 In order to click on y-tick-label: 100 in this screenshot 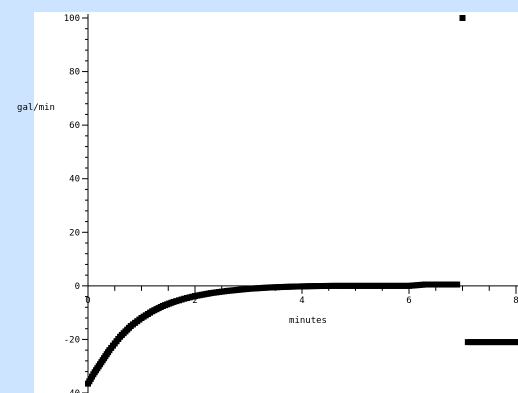, I will do `click(72, 19)`.